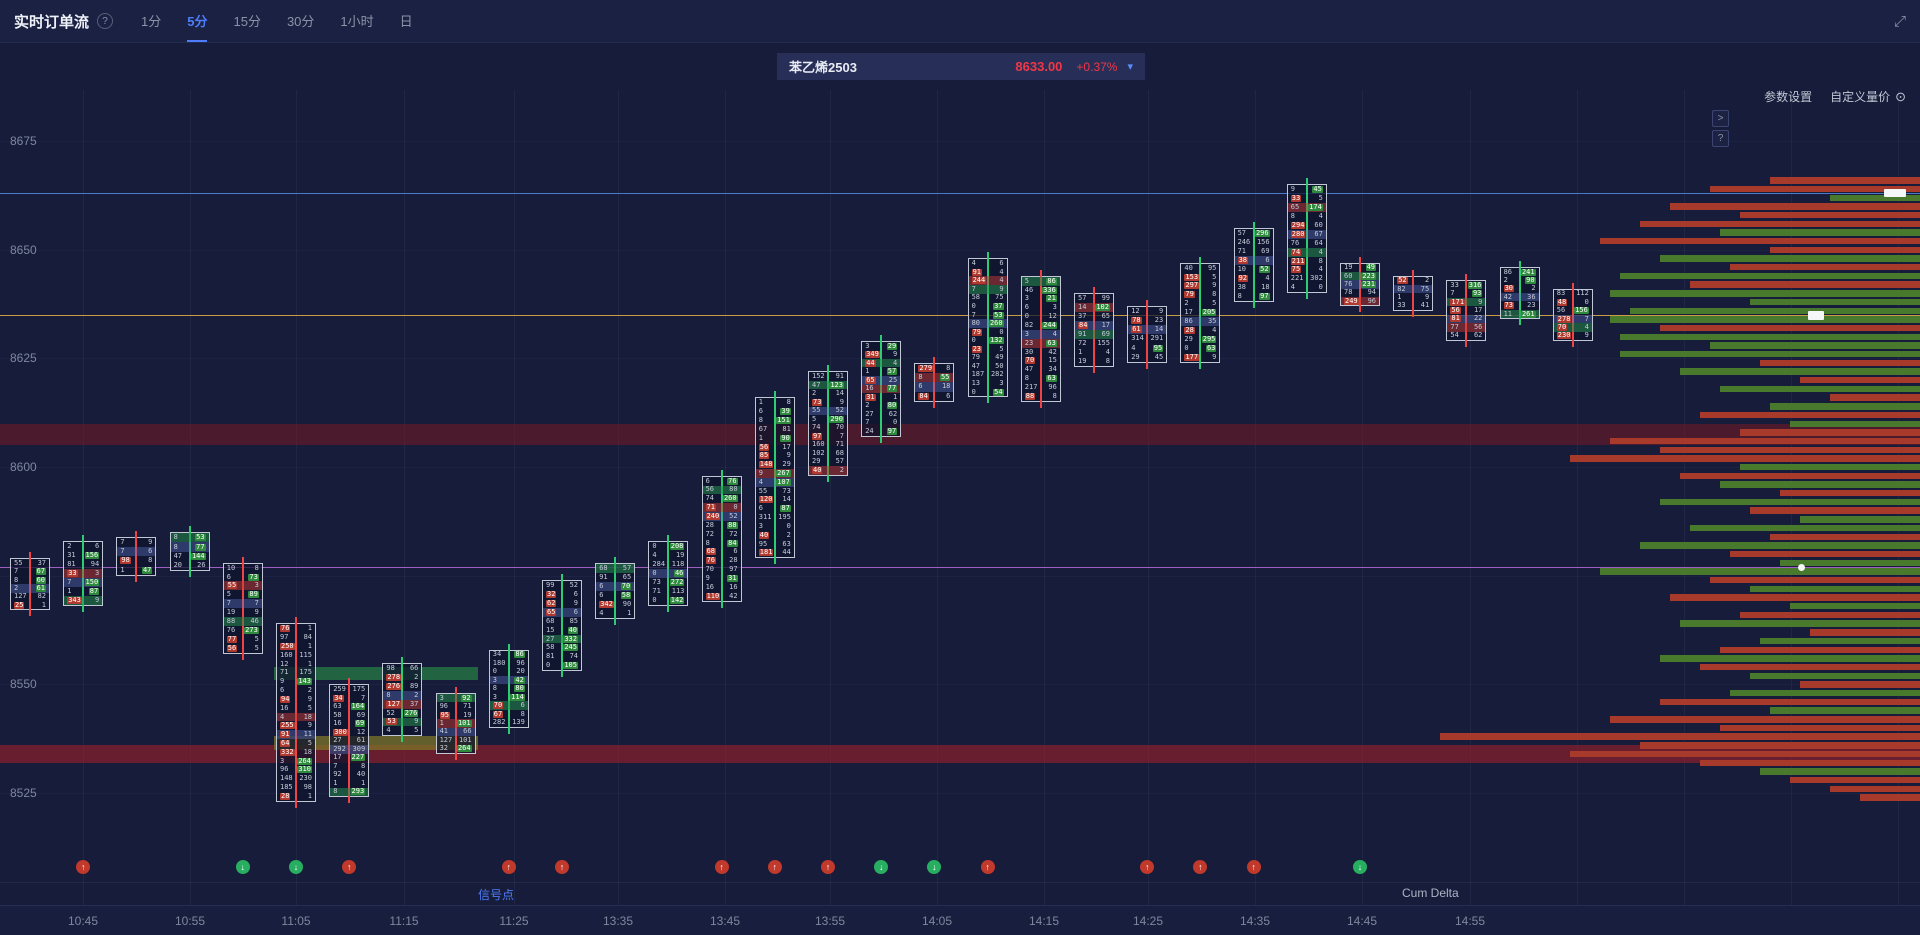 This screenshot has height=935, width=1920. What do you see at coordinates (105, 21) in the screenshot?
I see `help-icon: ?` at bounding box center [105, 21].